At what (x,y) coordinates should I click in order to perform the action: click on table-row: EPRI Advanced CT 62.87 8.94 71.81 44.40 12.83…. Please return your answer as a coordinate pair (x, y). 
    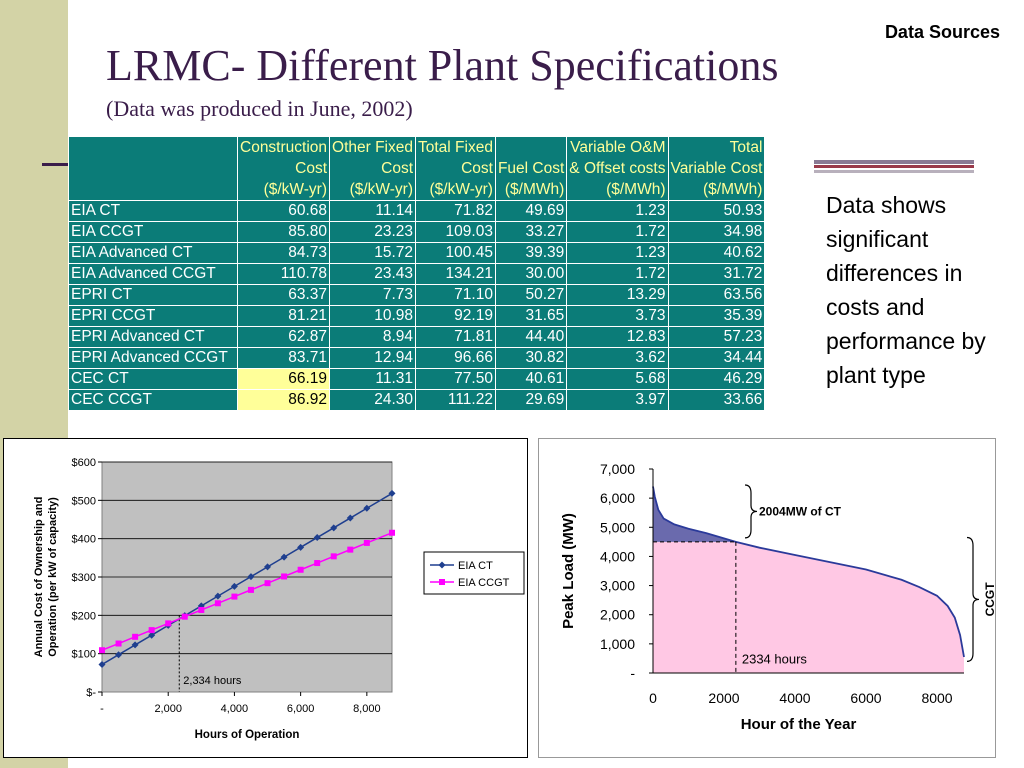
    Looking at the image, I should click on (417, 337).